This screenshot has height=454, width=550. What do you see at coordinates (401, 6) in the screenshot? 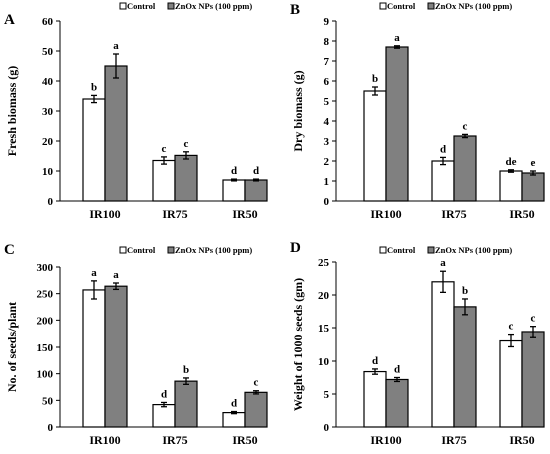
I see `panel-b-legend-label-control: Control` at bounding box center [401, 6].